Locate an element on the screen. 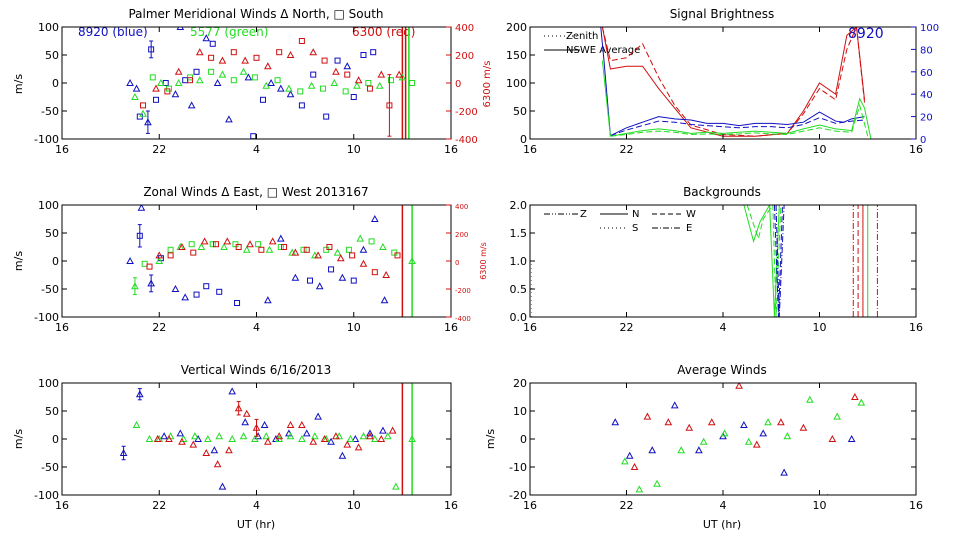 This screenshot has height=540, width=960. right-y-tick-label: 400 is located at coordinates (464, 28).